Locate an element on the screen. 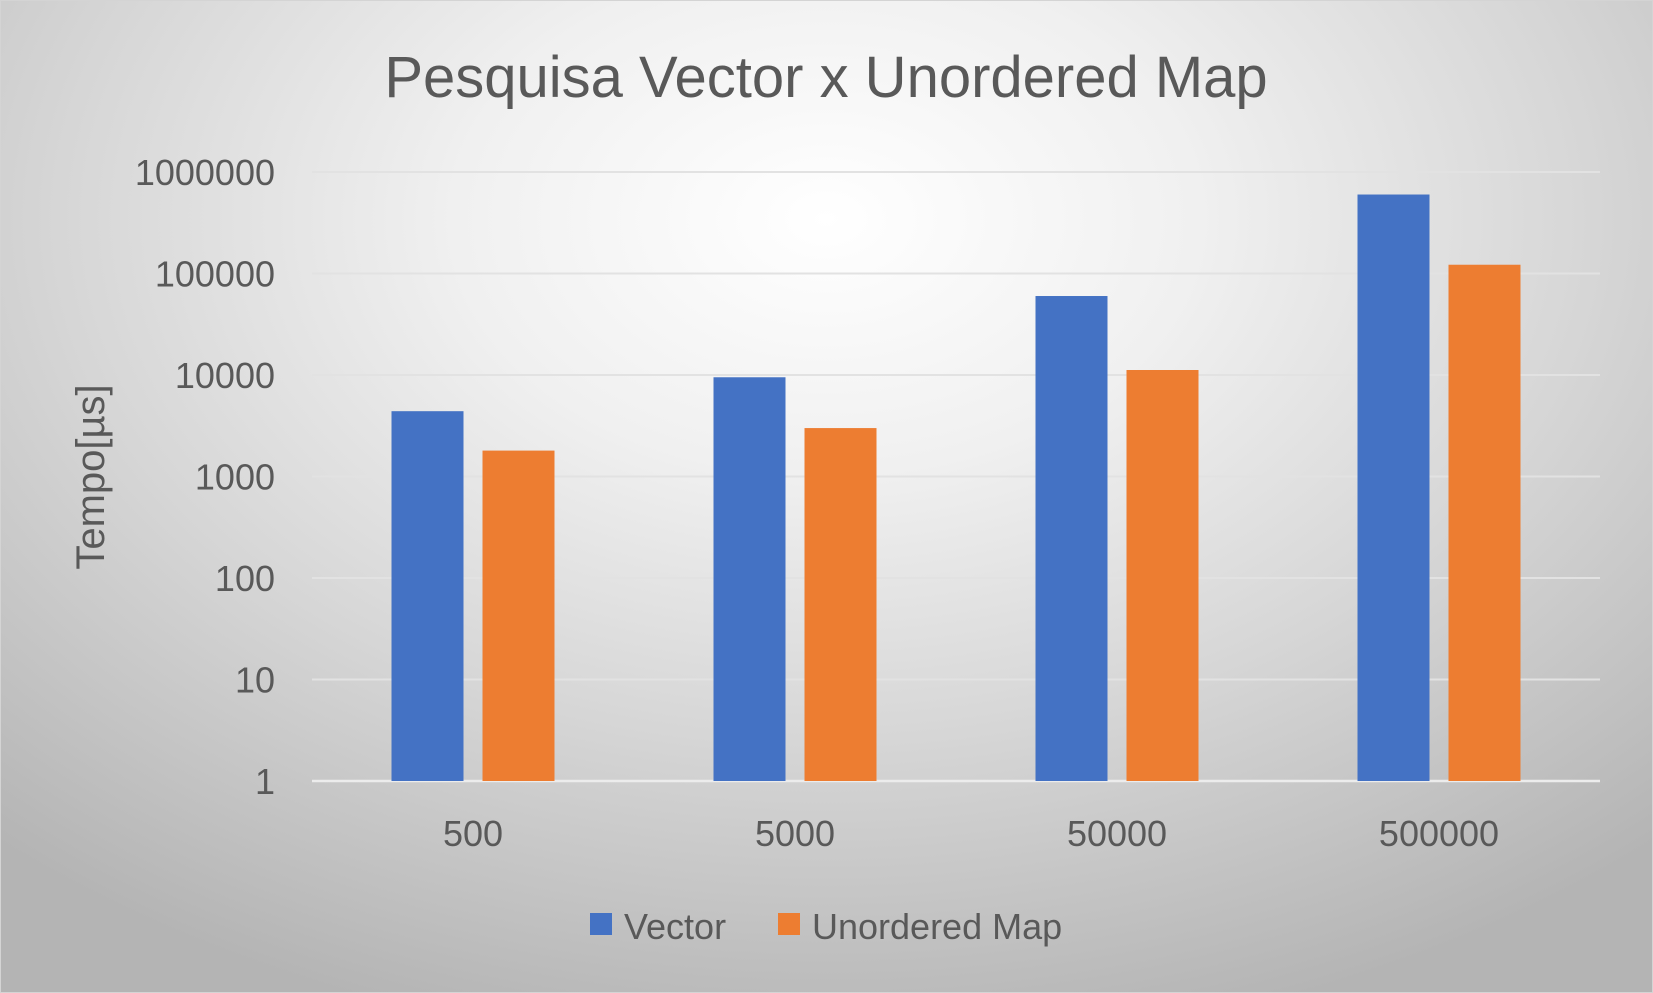 Image resolution: width=1653 pixels, height=993 pixels. legend-label-unordered-map: Unordered Map is located at coordinates (937, 926).